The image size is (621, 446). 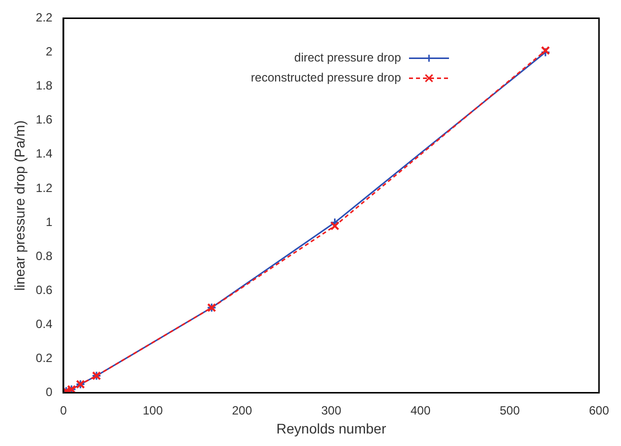 I want to click on x-tick-label: 500, so click(x=510, y=410).